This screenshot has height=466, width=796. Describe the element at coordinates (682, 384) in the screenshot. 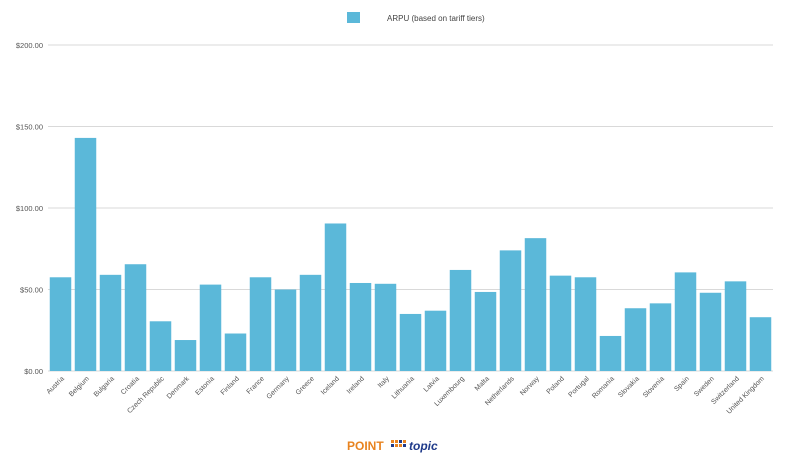

I see `x-tick-label: Spain` at that location.